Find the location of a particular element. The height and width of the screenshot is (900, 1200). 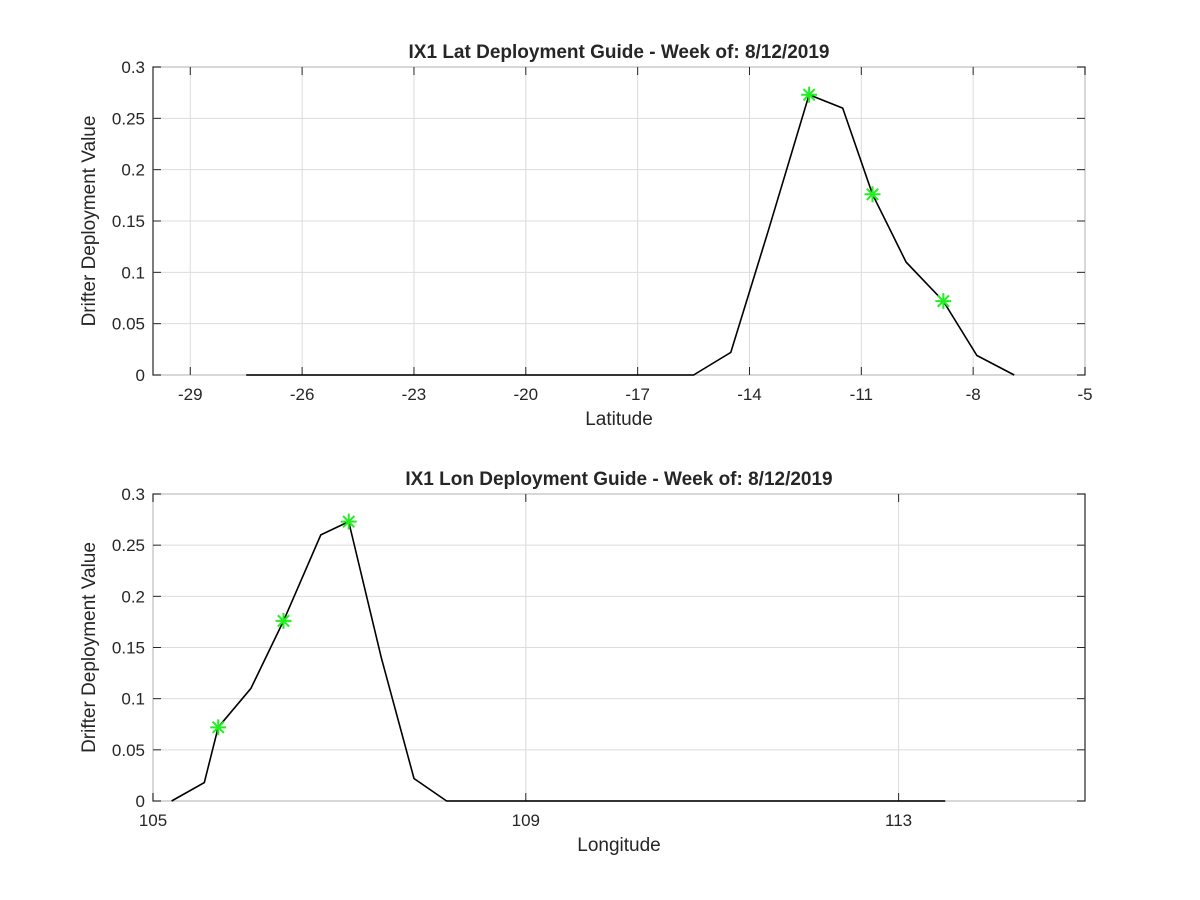

x-tick-label: -8 is located at coordinates (973, 394).